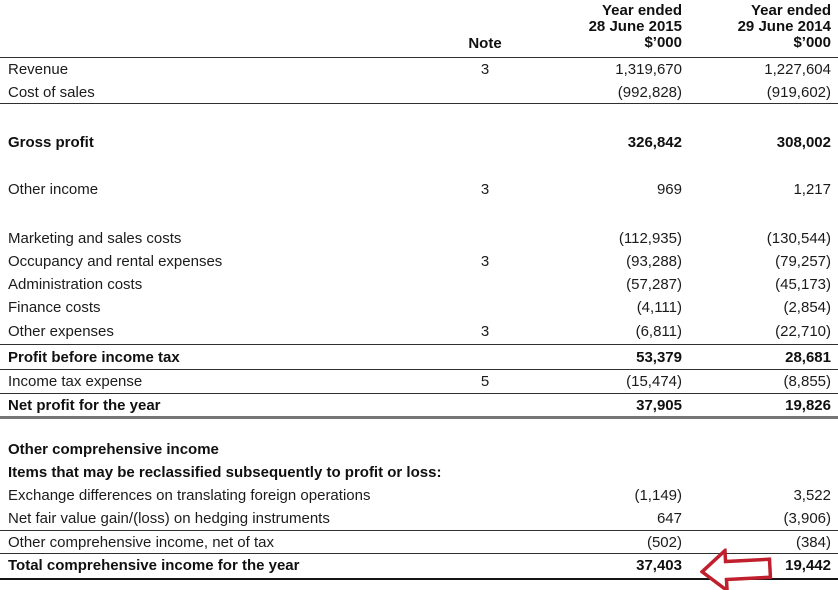 This screenshot has width=838, height=590. Describe the element at coordinates (807, 518) in the screenshot. I see `value-2014: (3,906)` at that location.